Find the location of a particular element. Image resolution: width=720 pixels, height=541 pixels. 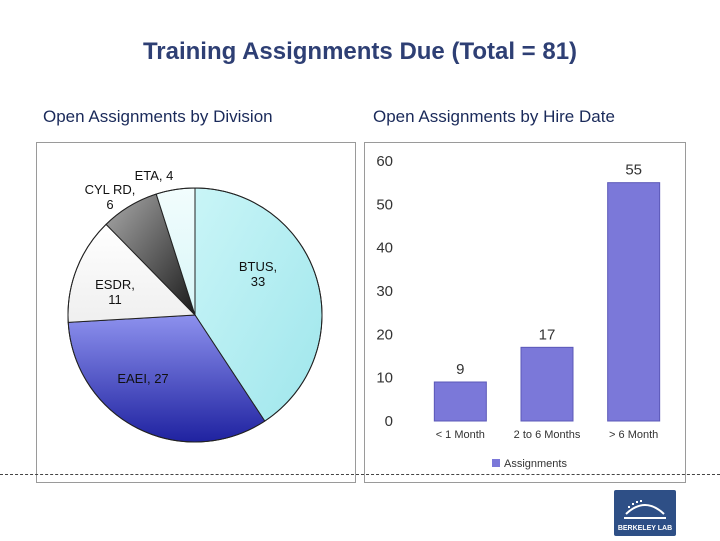

pie-label-eaei: EAEI, 27 is located at coordinates (142, 378).